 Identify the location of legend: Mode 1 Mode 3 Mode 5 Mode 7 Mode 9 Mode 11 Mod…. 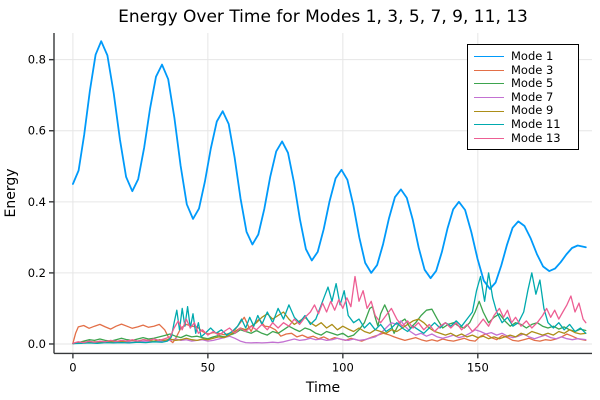
(523, 97).